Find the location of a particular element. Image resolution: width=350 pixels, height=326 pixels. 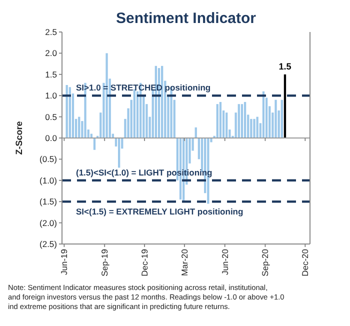

y-axis-title: Z-Score is located at coordinates (19, 138).